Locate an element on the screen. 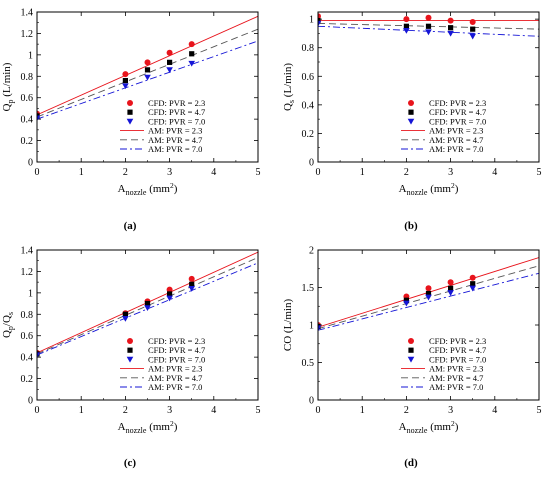  y-tick-label: 0.4 is located at coordinates (27, 358).